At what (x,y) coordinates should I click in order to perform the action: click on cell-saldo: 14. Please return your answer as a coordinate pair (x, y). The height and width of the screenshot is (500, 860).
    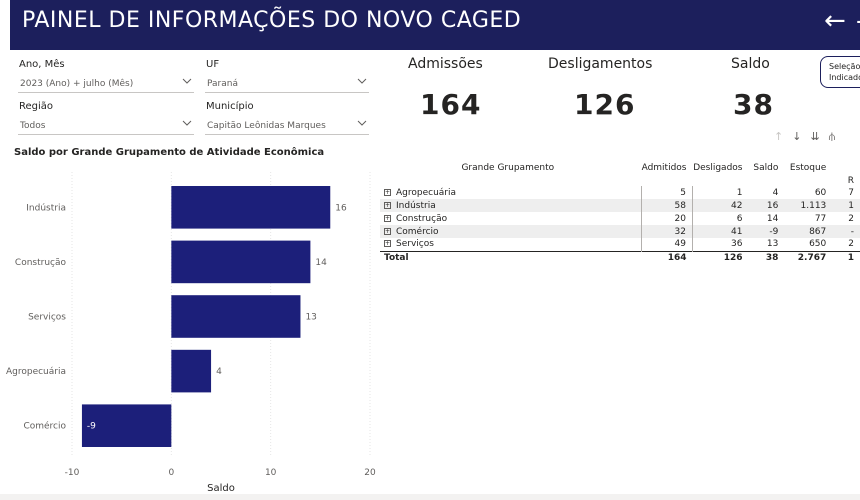
    Looking at the image, I should click on (766, 218).